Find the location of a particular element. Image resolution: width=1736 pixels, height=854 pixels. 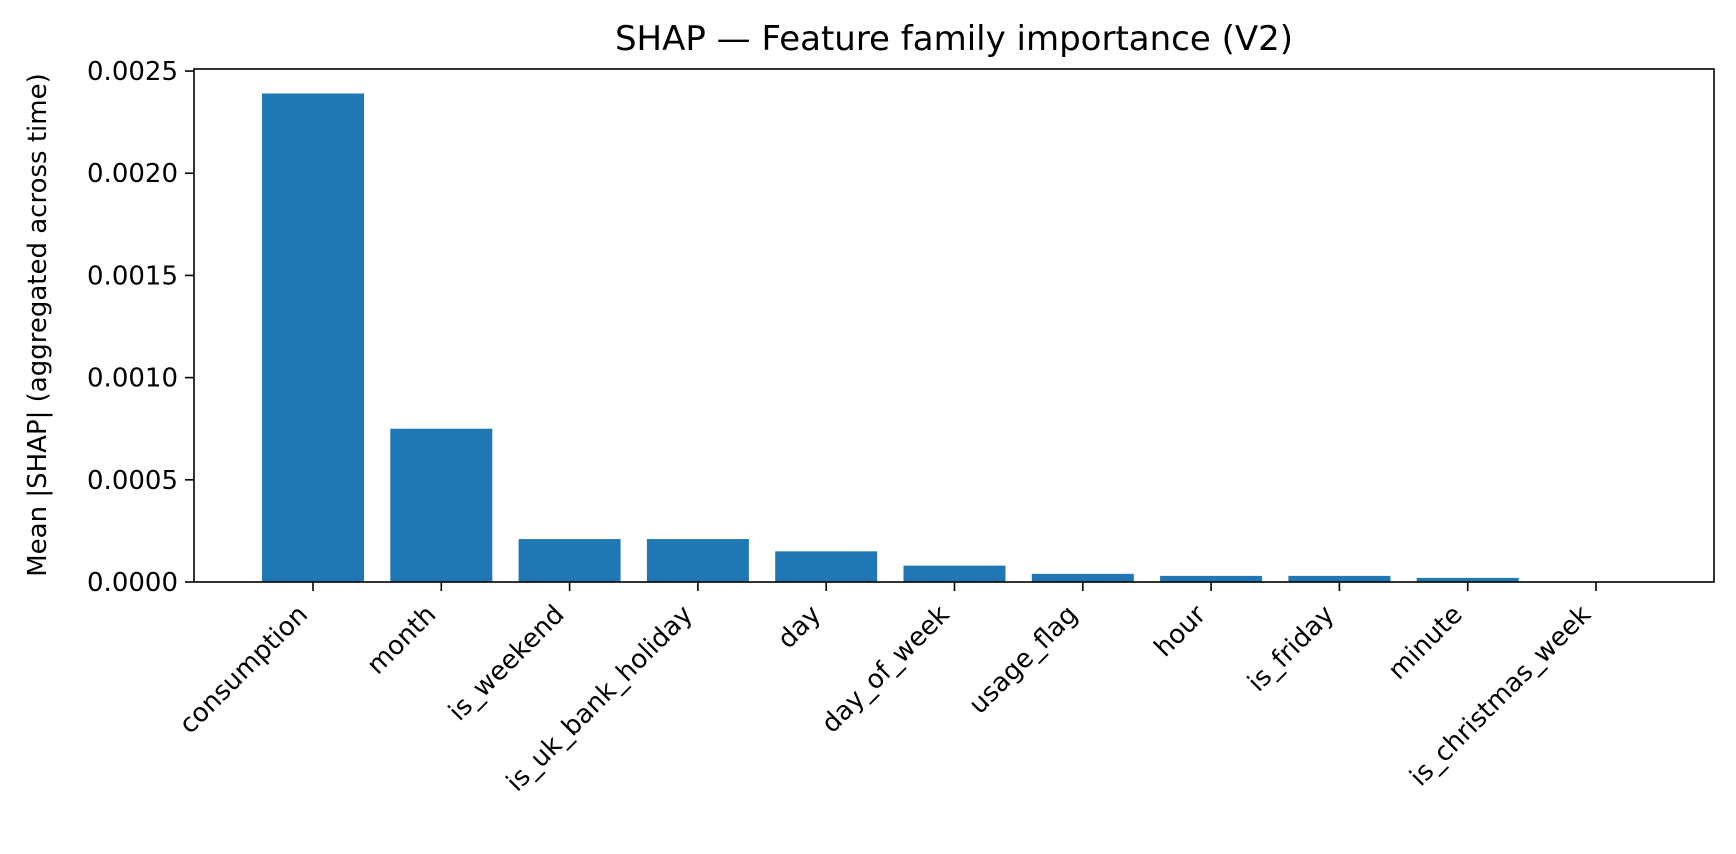

x-tick-label: day is located at coordinates (799, 627).